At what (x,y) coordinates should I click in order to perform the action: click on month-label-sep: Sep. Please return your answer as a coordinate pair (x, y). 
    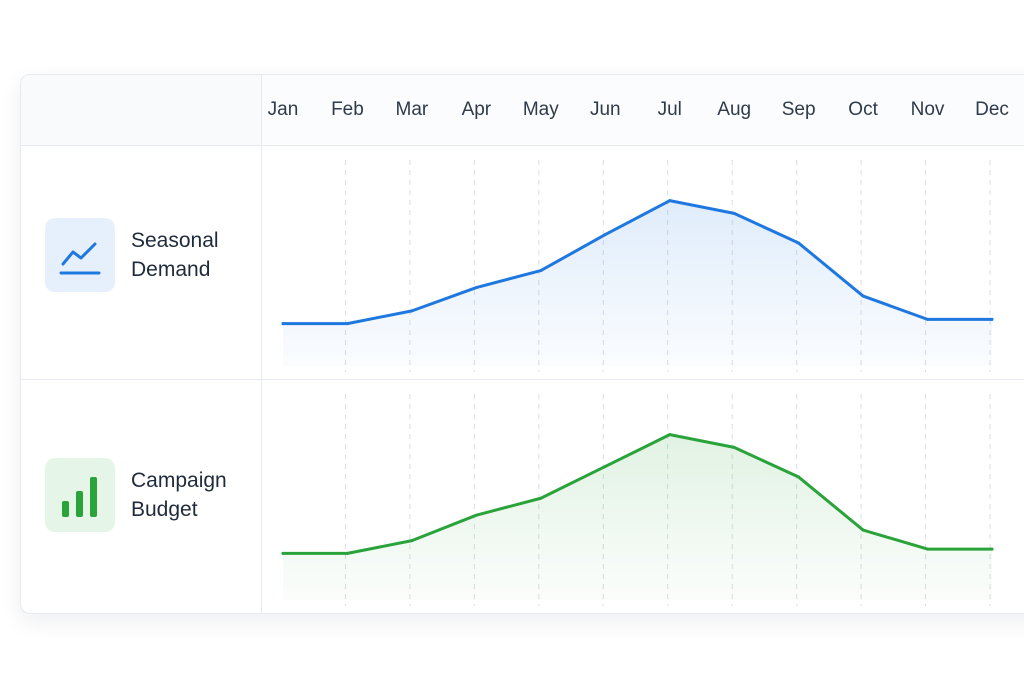
    Looking at the image, I should click on (798, 109).